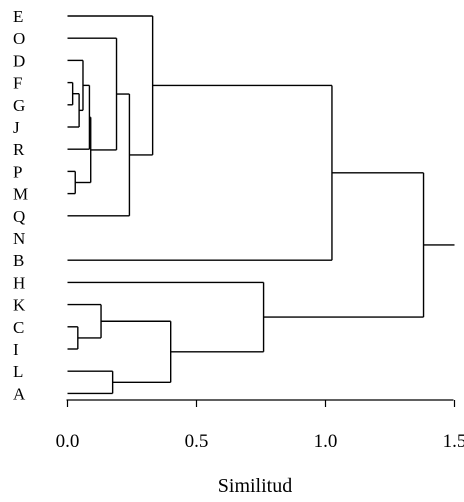  I want to click on leaf-label-D: D, so click(19, 60).